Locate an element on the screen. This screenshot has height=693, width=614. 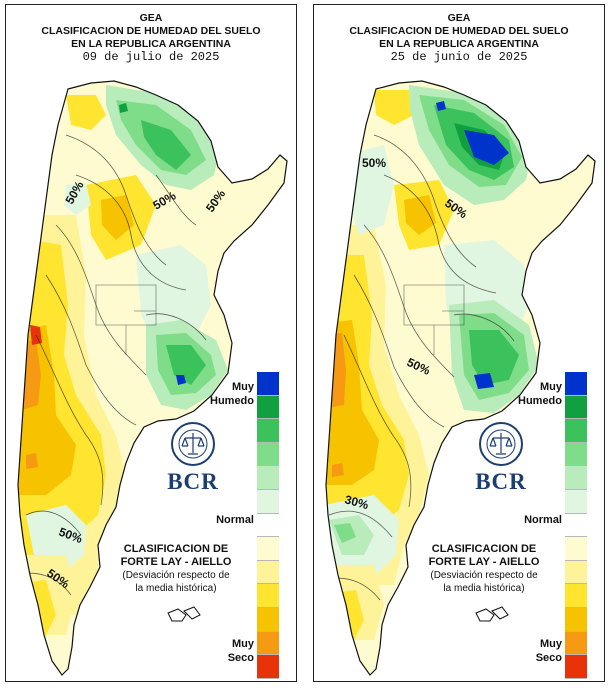
contour-label: 50% is located at coordinates (374, 163).